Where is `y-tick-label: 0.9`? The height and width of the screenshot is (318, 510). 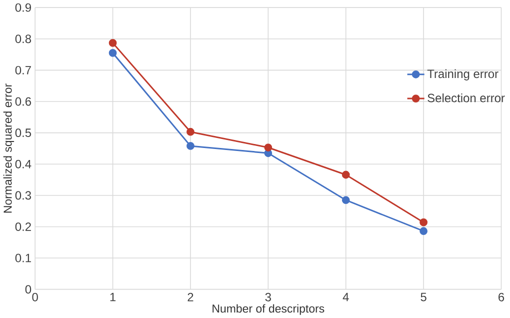
y-tick-label: 0.9 is located at coordinates (23, 7).